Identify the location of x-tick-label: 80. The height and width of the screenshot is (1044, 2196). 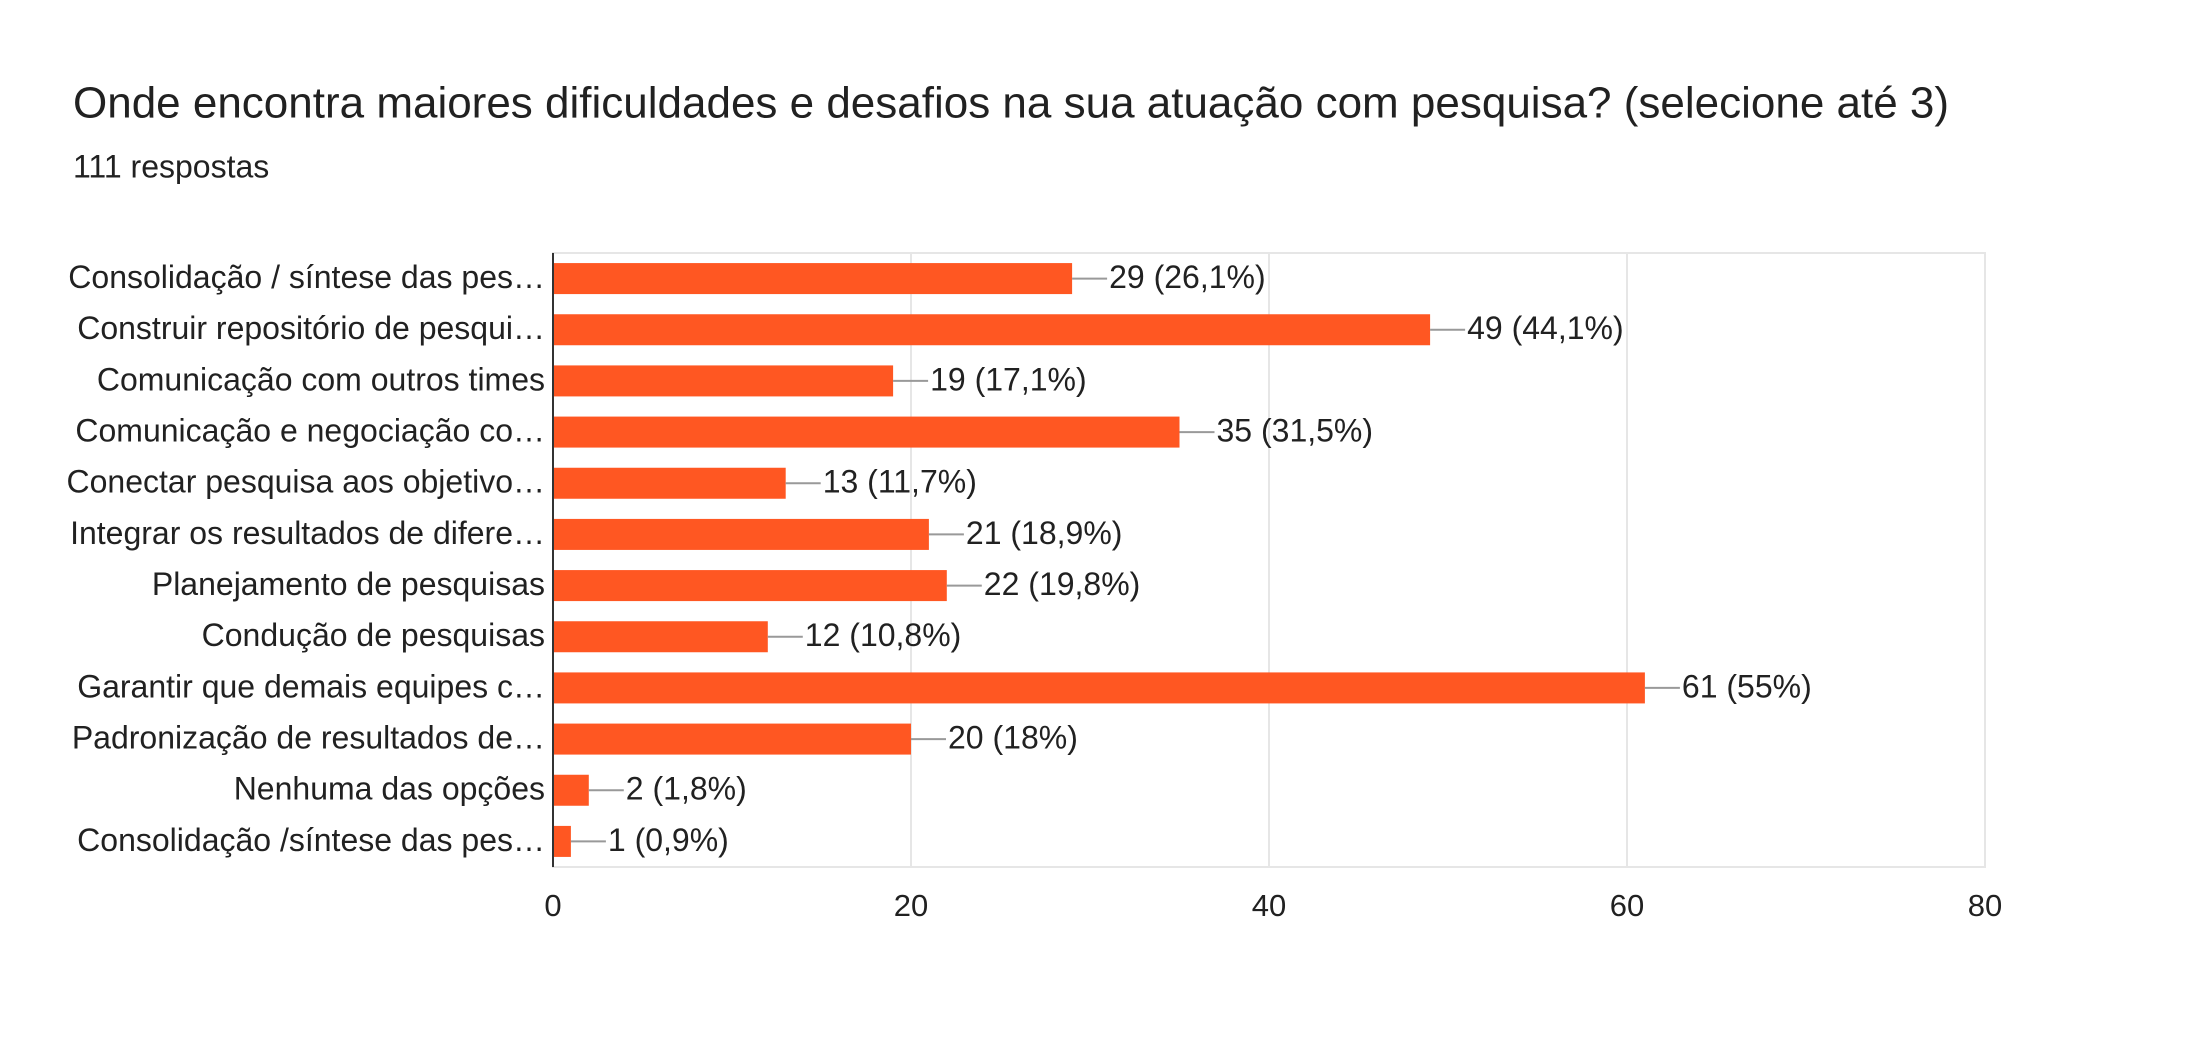
(1985, 905).